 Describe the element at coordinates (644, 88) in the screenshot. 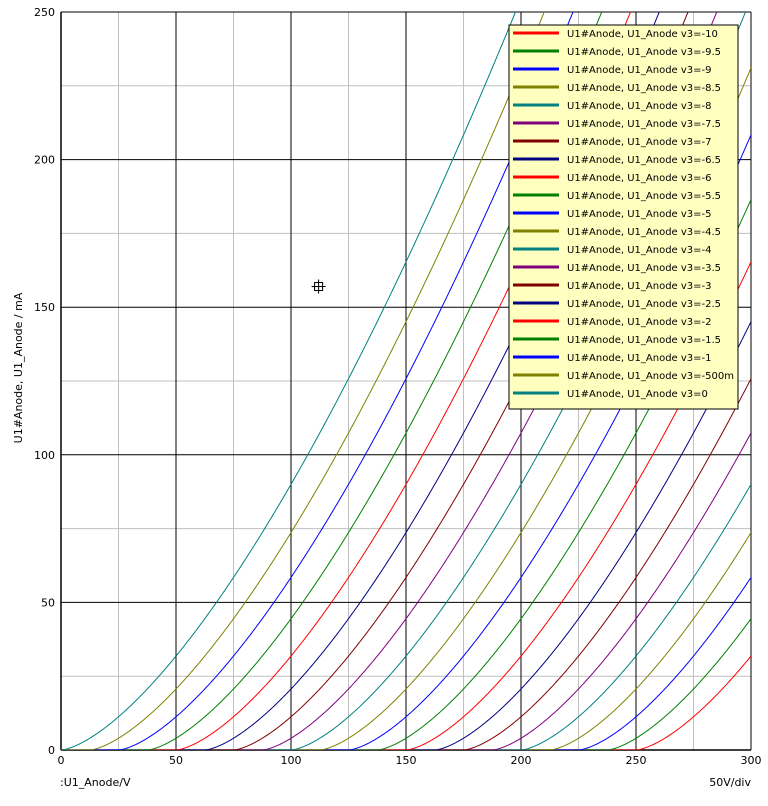

I see `legend-entry: U1#Anode, U1_Anode v3=-8.5` at that location.